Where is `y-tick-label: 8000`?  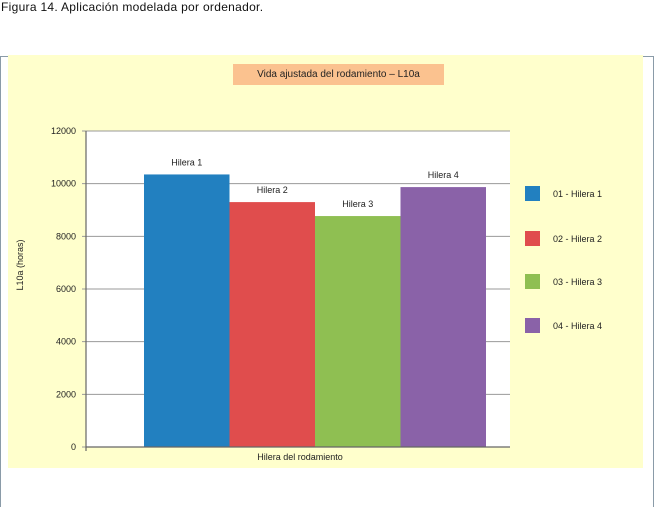
y-tick-label: 8000 is located at coordinates (66, 236).